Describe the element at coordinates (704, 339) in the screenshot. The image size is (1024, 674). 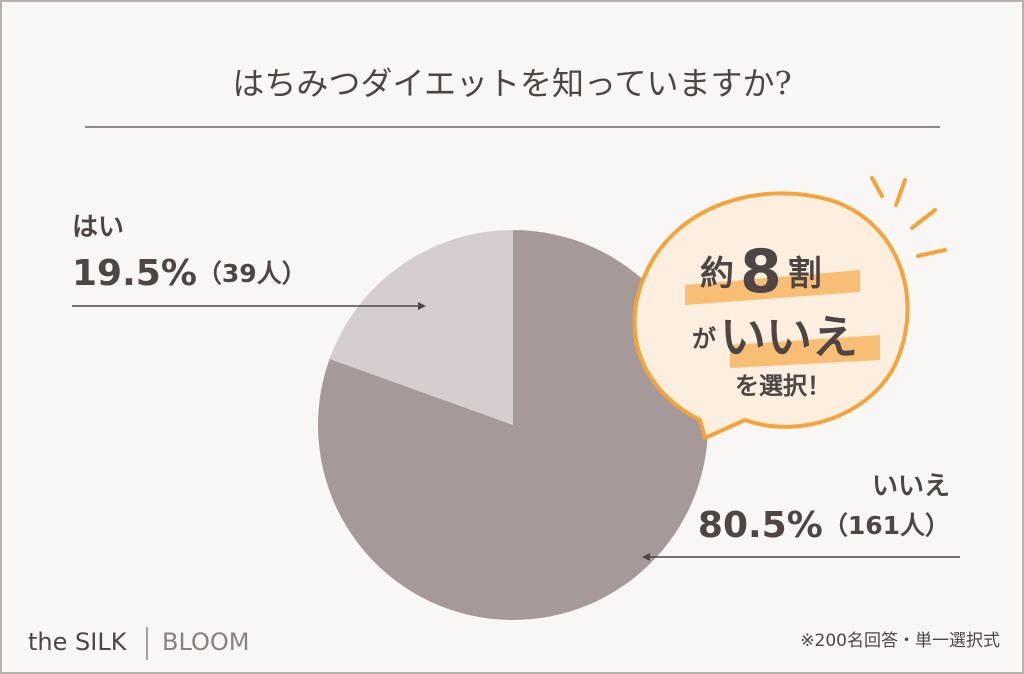
I see `callout-part: が` at that location.